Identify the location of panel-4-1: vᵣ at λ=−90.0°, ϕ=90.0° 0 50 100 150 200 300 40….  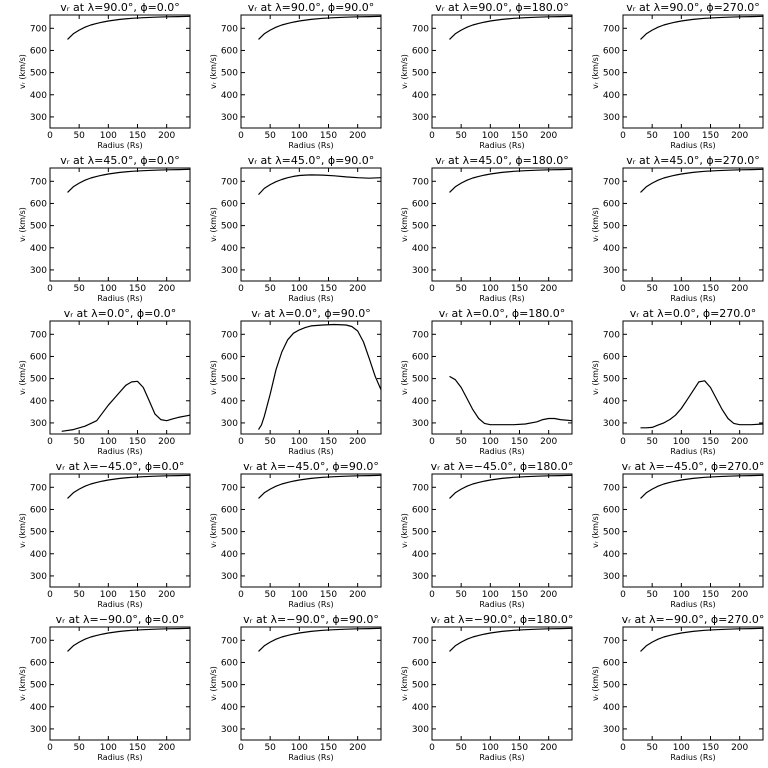
(295, 687).